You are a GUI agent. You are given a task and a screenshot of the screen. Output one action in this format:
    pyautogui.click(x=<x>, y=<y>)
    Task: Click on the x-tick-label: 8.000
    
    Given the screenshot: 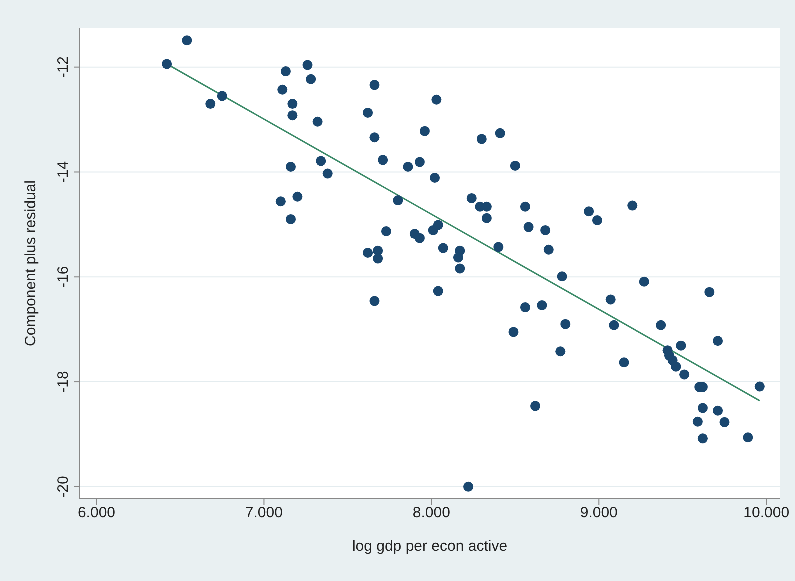 What is the action you would take?
    pyautogui.click(x=431, y=513)
    